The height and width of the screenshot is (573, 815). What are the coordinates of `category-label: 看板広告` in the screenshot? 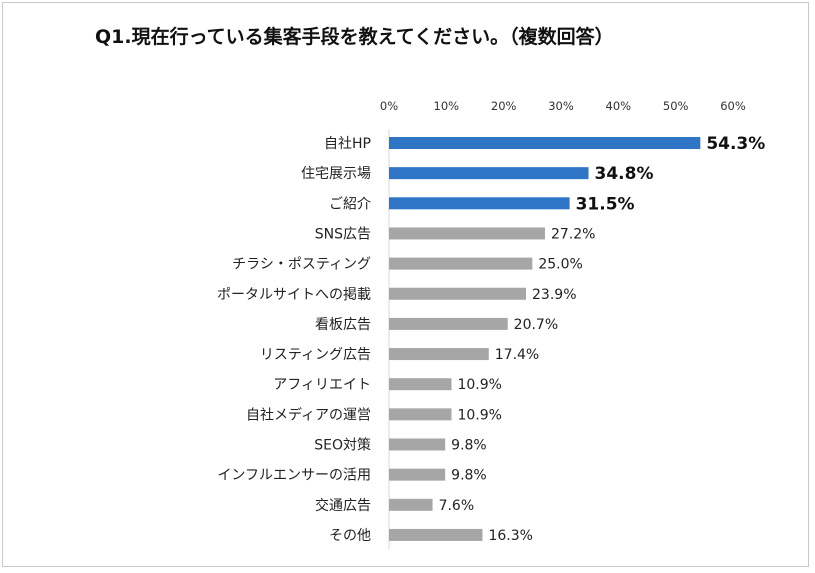 It's located at (343, 325).